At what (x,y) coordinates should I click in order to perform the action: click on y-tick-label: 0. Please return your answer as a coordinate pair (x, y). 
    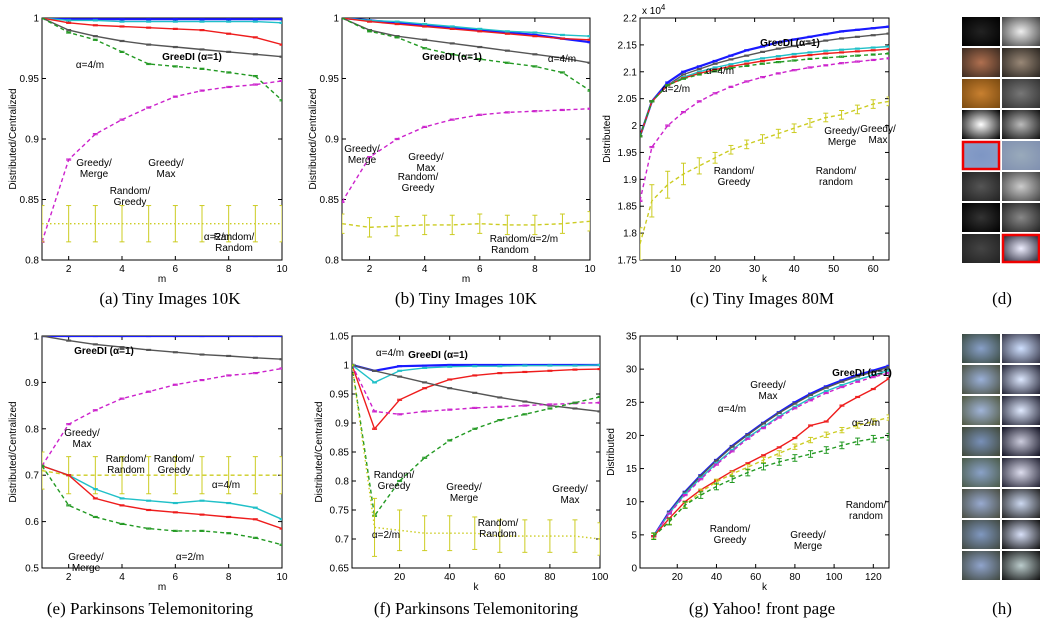
    Looking at the image, I should click on (634, 569).